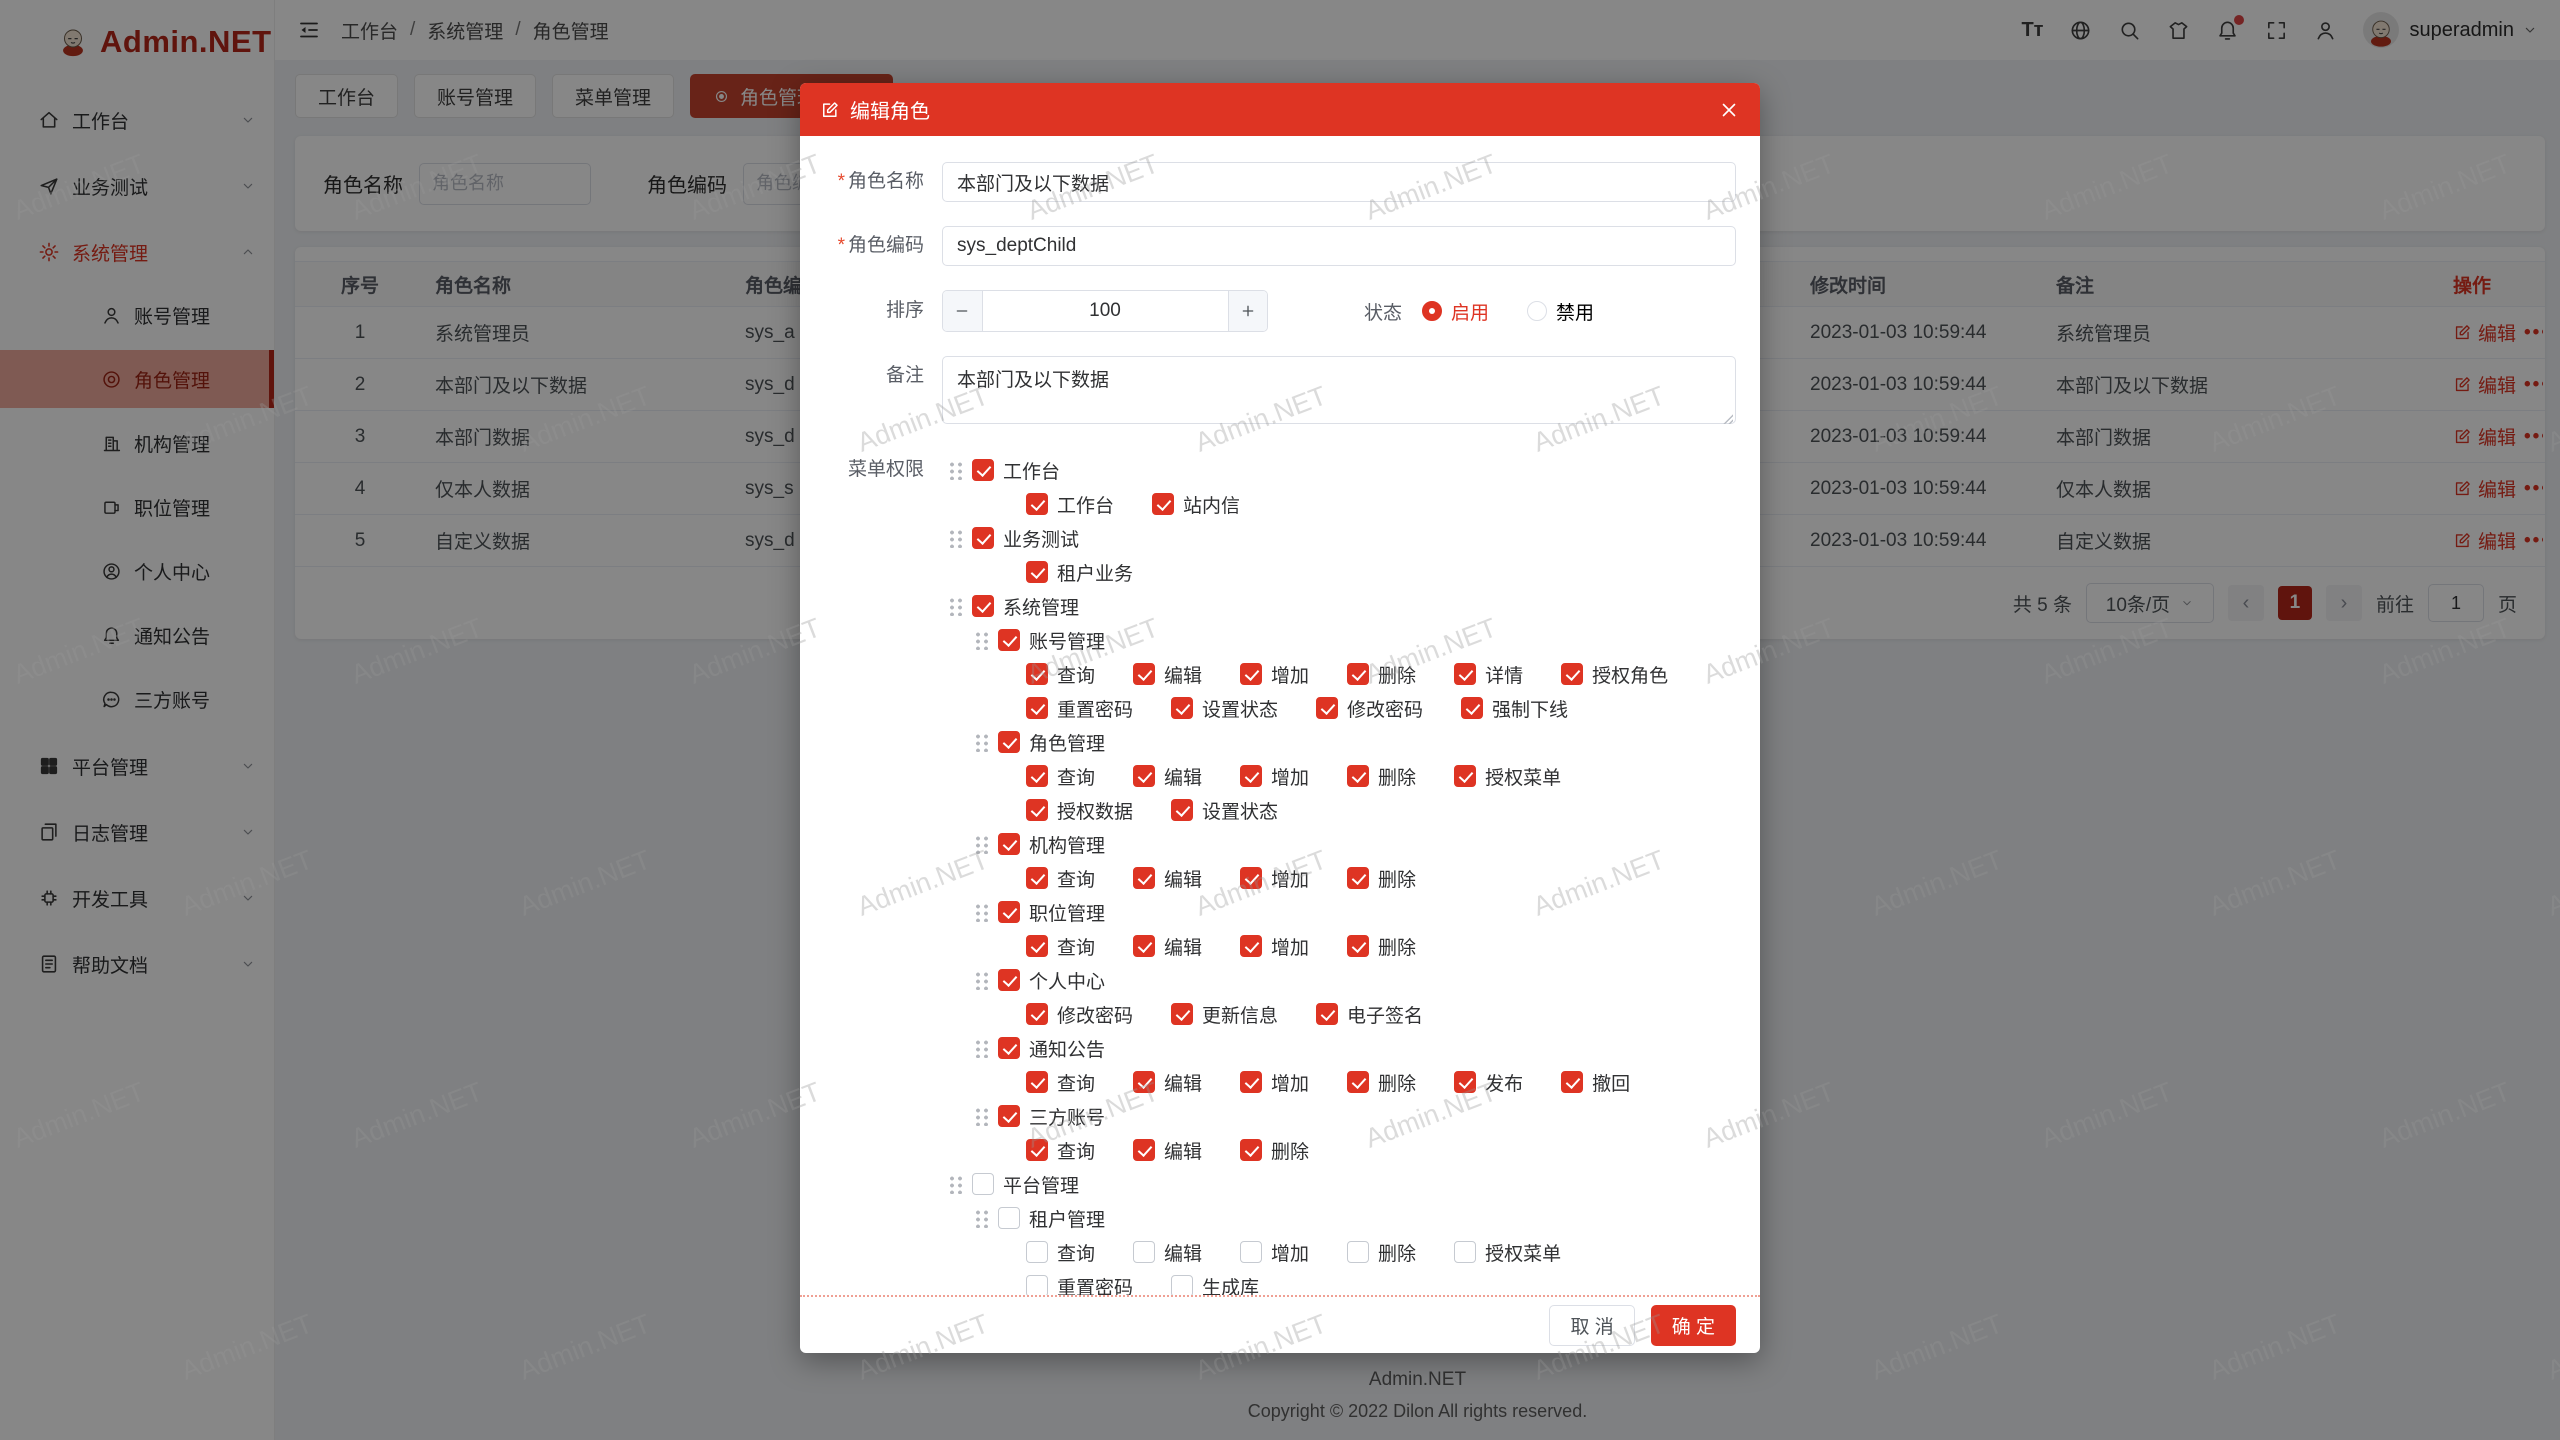  Describe the element at coordinates (2080, 30) in the screenshot. I see `language-icon` at that location.